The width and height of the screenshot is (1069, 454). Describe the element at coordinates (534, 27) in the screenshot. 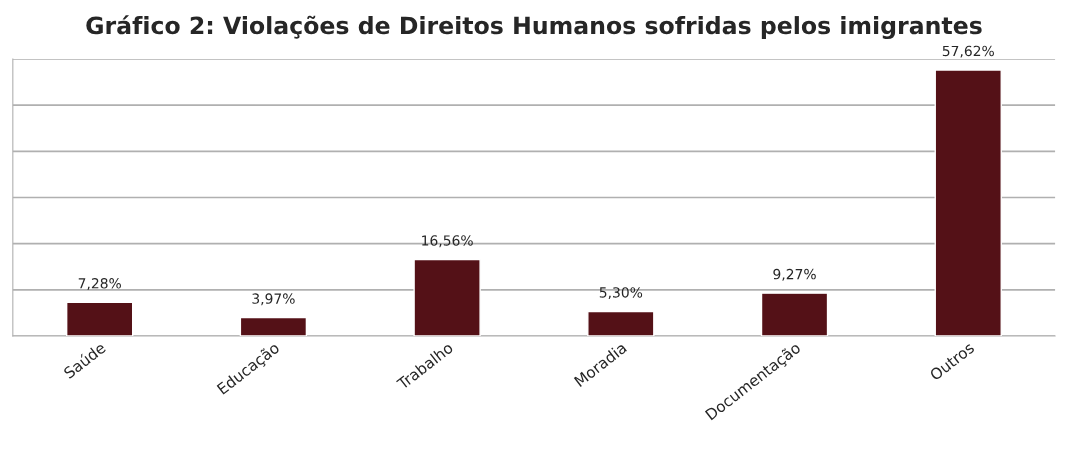

I see `chart-title: Gráfico 2: Violações de Direitos Humanos sofridas pelos imigrantes` at that location.